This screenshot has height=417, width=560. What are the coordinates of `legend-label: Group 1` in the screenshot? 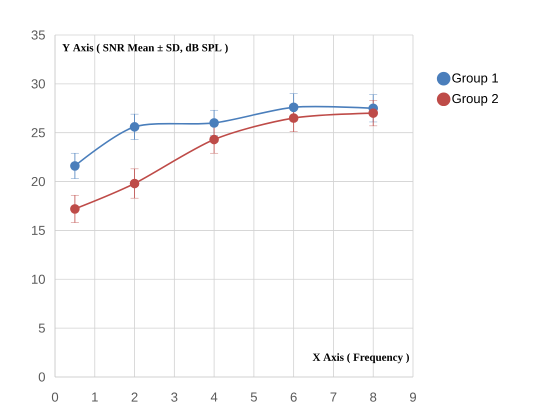 It's located at (475, 79).